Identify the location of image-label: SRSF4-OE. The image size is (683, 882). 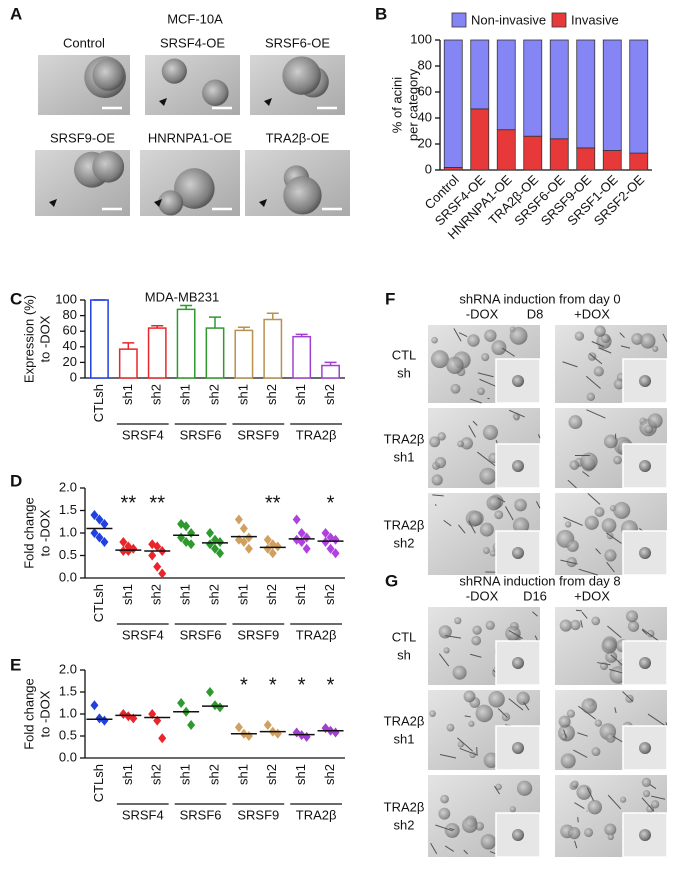
(192, 42).